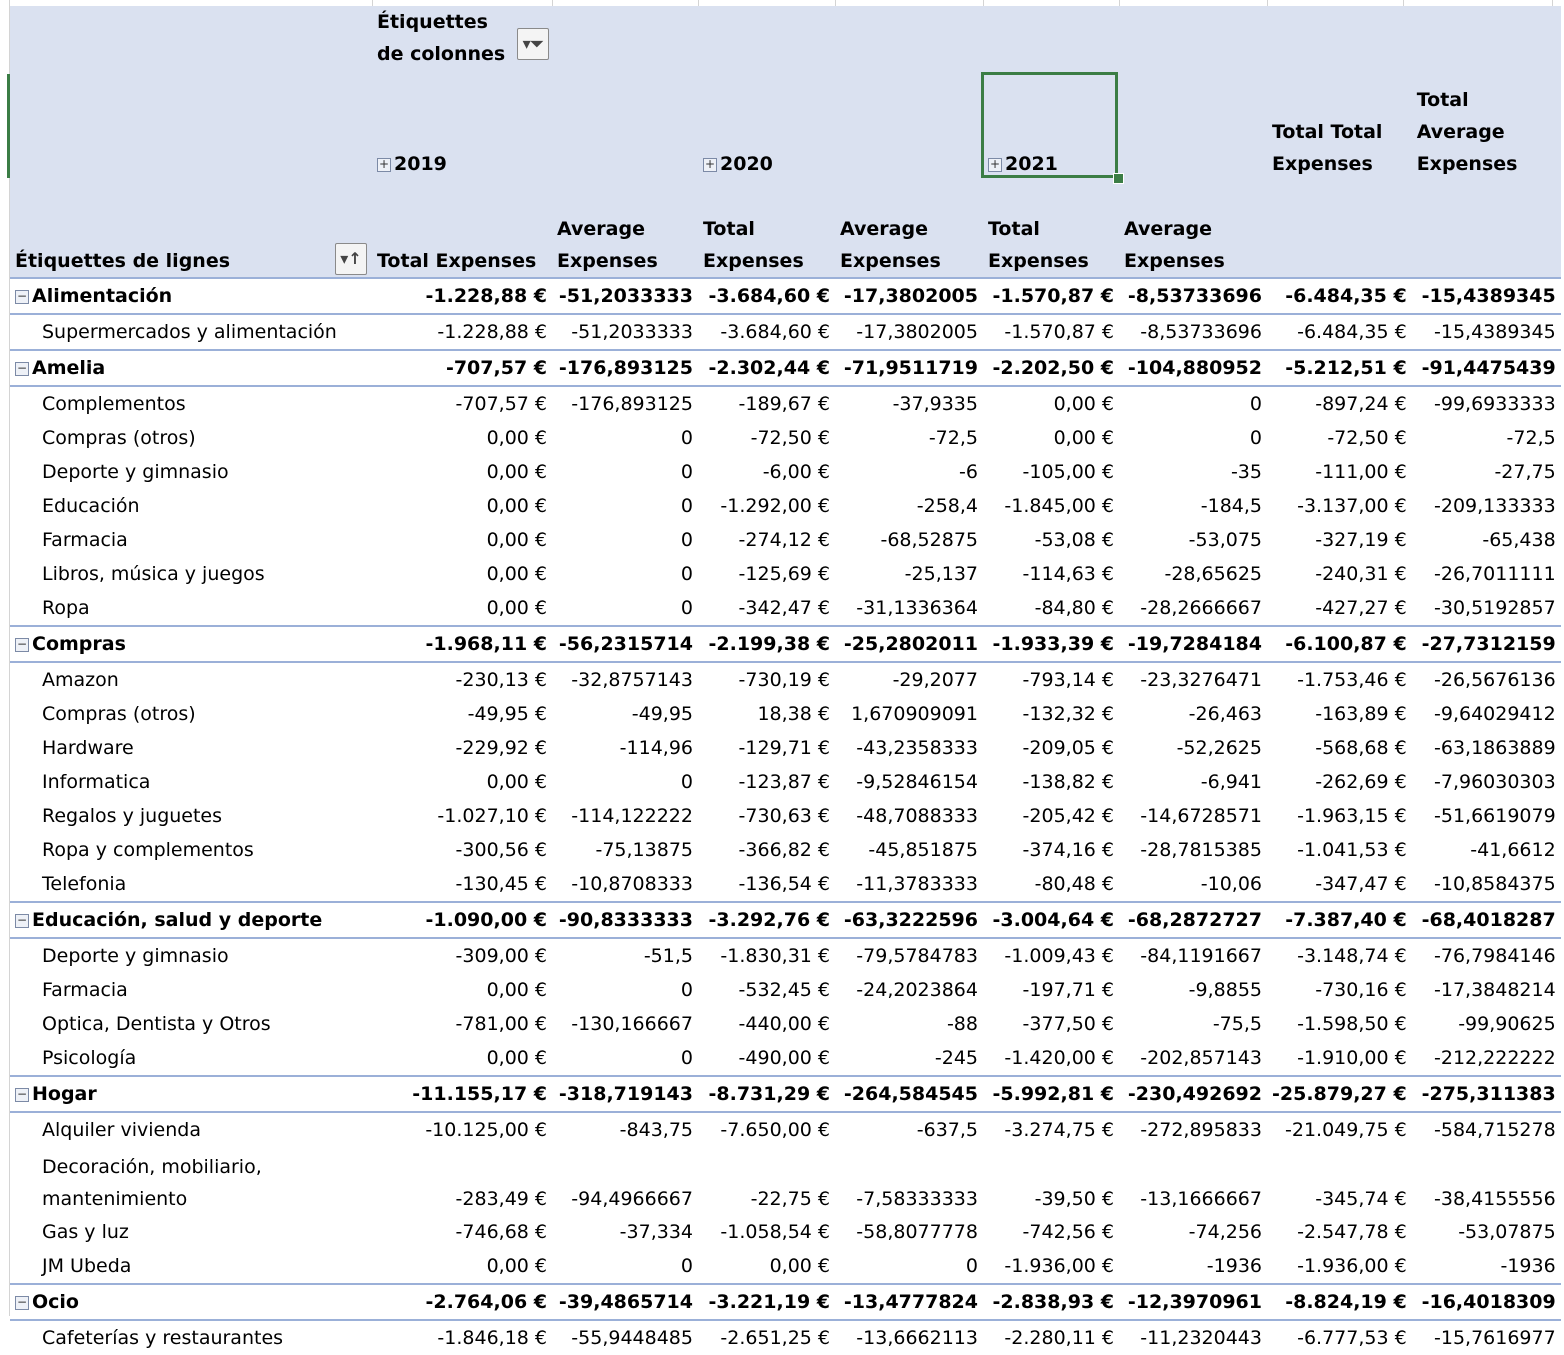 This screenshot has height=1355, width=1564. I want to click on year-header-2019: +2019, so click(535, 127).